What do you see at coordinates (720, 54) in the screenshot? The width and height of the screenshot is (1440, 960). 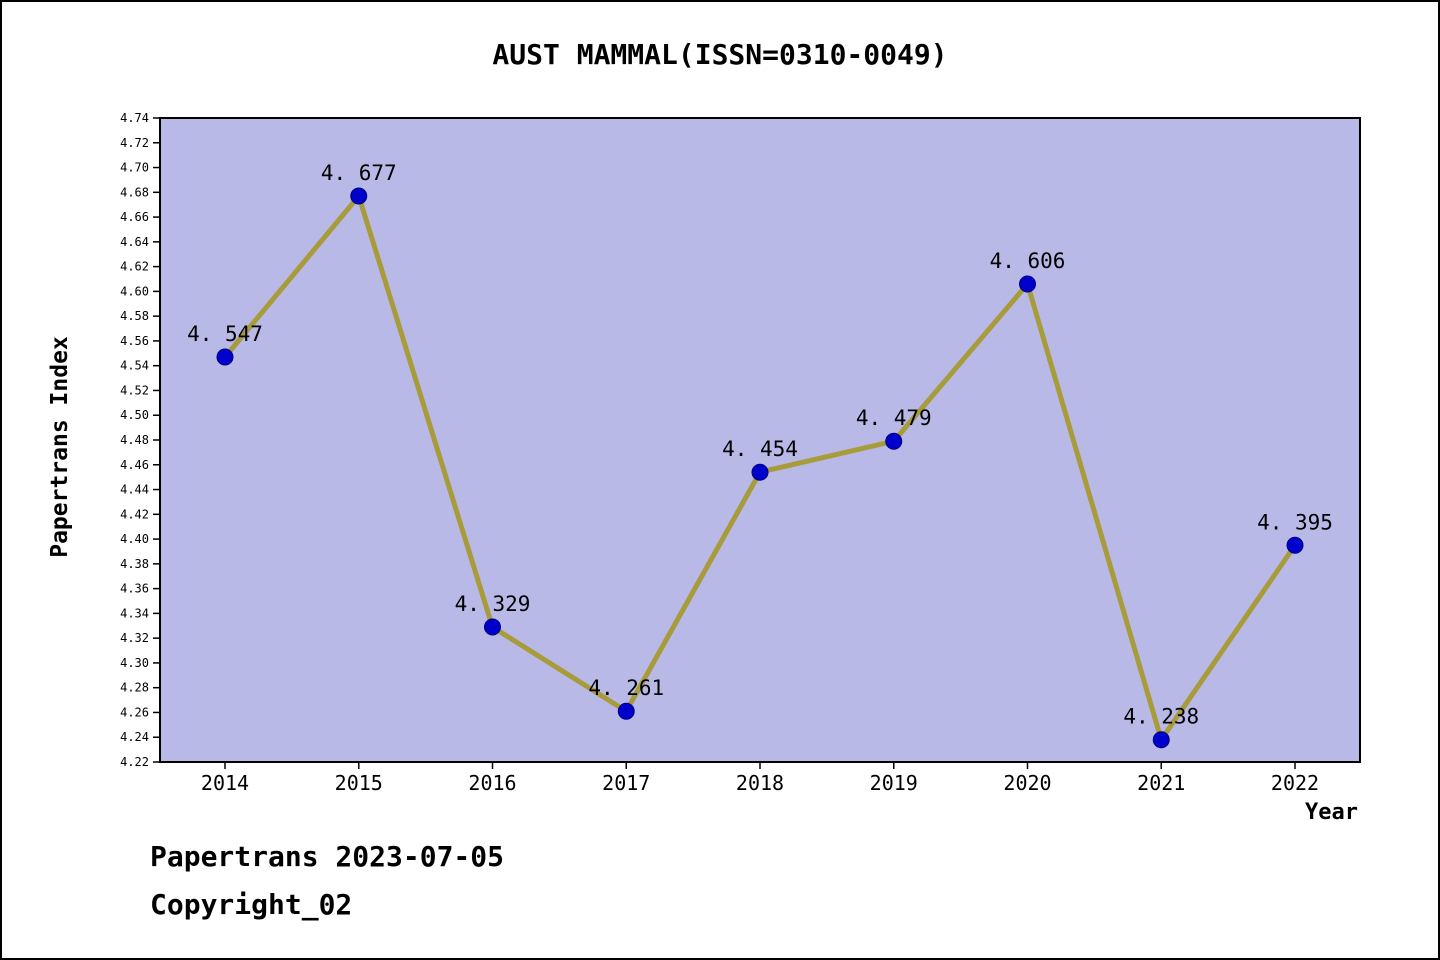 I see `chart-title: AUST MAMMAL(ISSN=0310-0049)` at bounding box center [720, 54].